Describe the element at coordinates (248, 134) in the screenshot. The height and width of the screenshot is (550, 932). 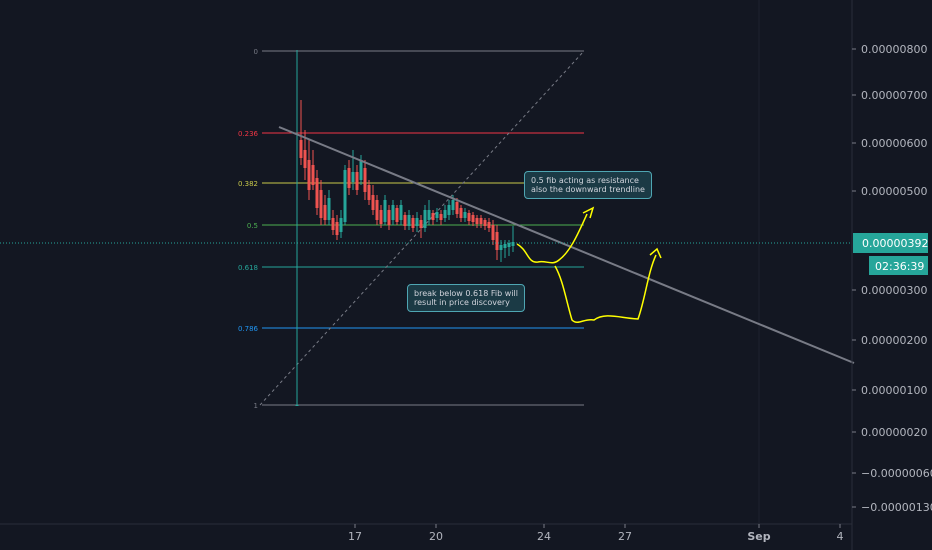
I see `fib-level-label: 0.236` at that location.